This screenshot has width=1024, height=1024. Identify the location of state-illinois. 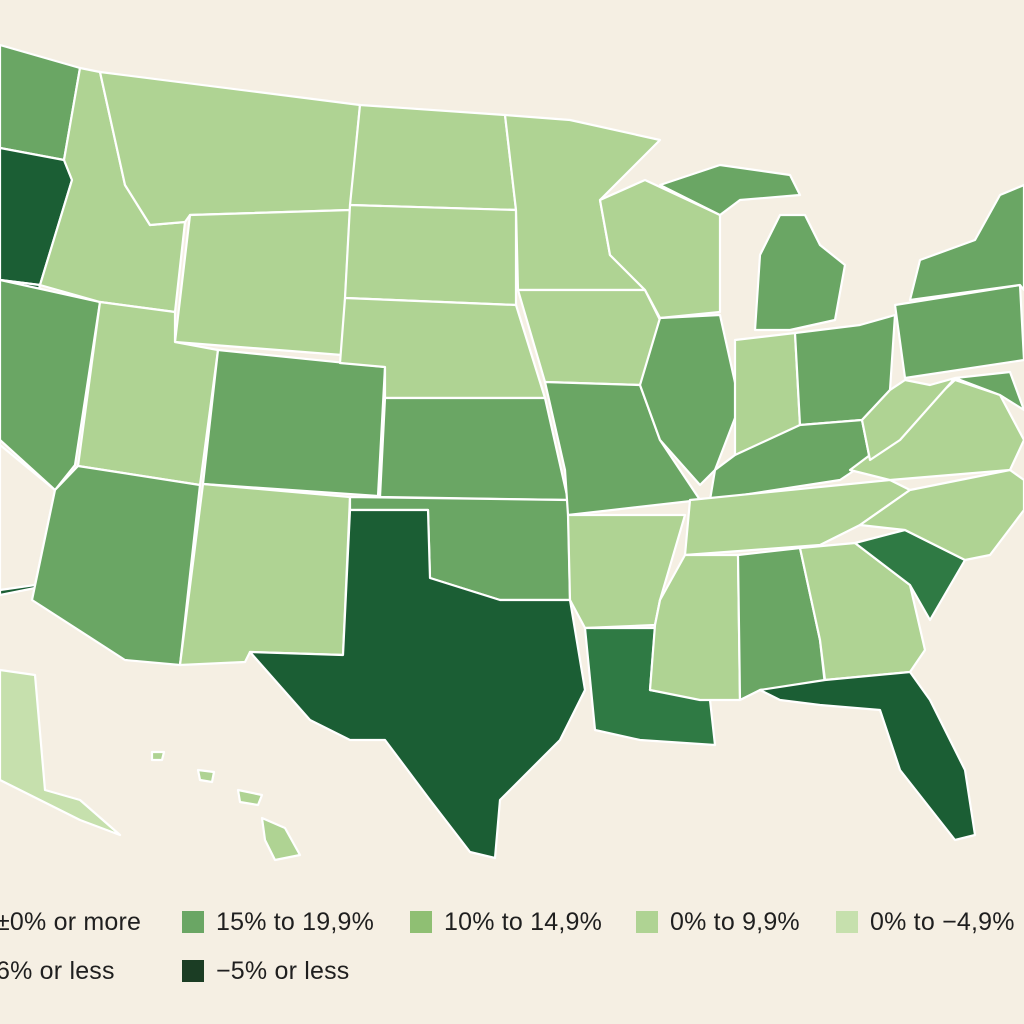
(690, 400).